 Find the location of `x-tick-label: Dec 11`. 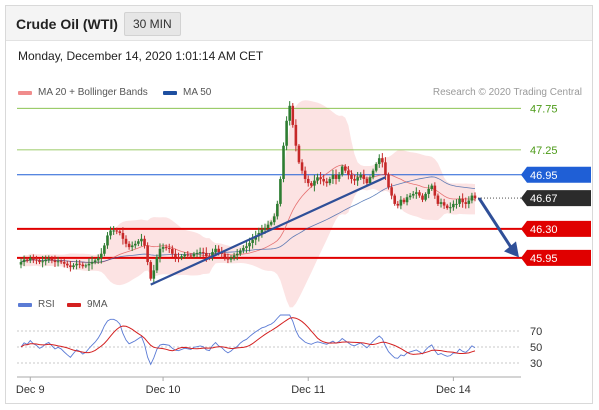

x-tick-label: Dec 11 is located at coordinates (308, 390).